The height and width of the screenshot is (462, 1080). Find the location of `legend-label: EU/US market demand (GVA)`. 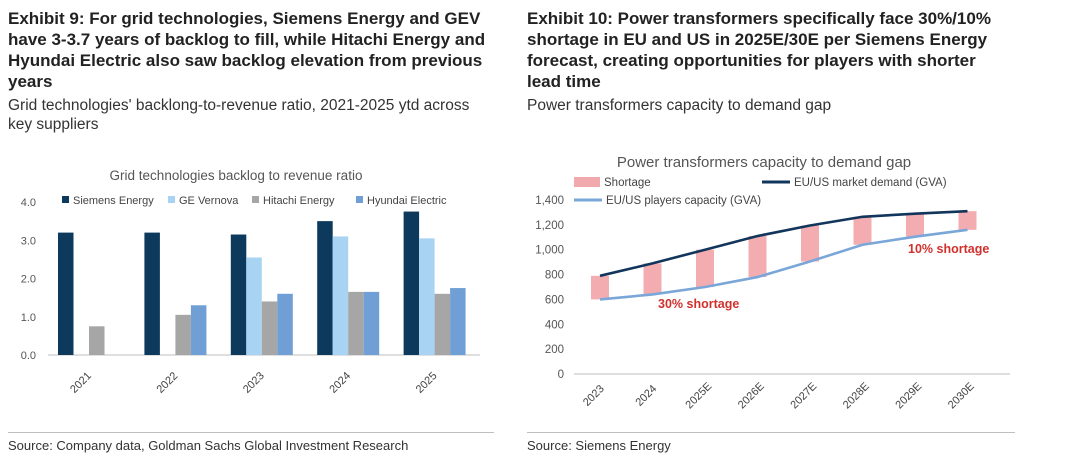

legend-label: EU/US market demand (GVA) is located at coordinates (870, 183).